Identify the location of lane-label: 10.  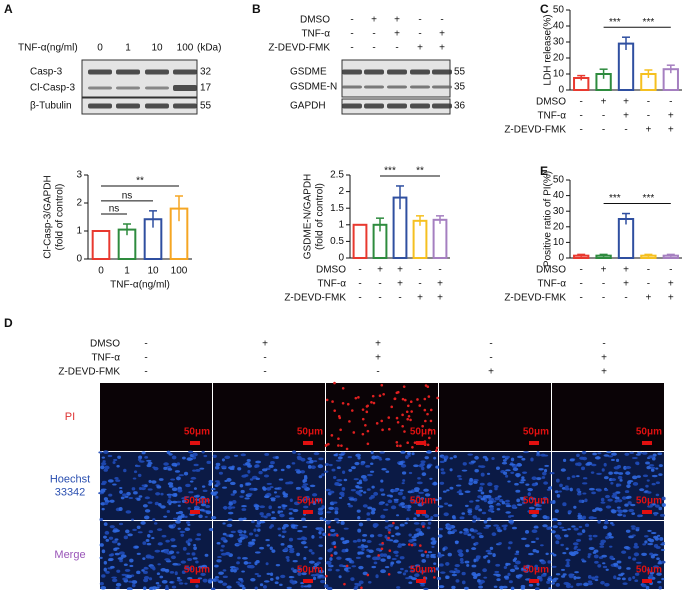
(157, 48).